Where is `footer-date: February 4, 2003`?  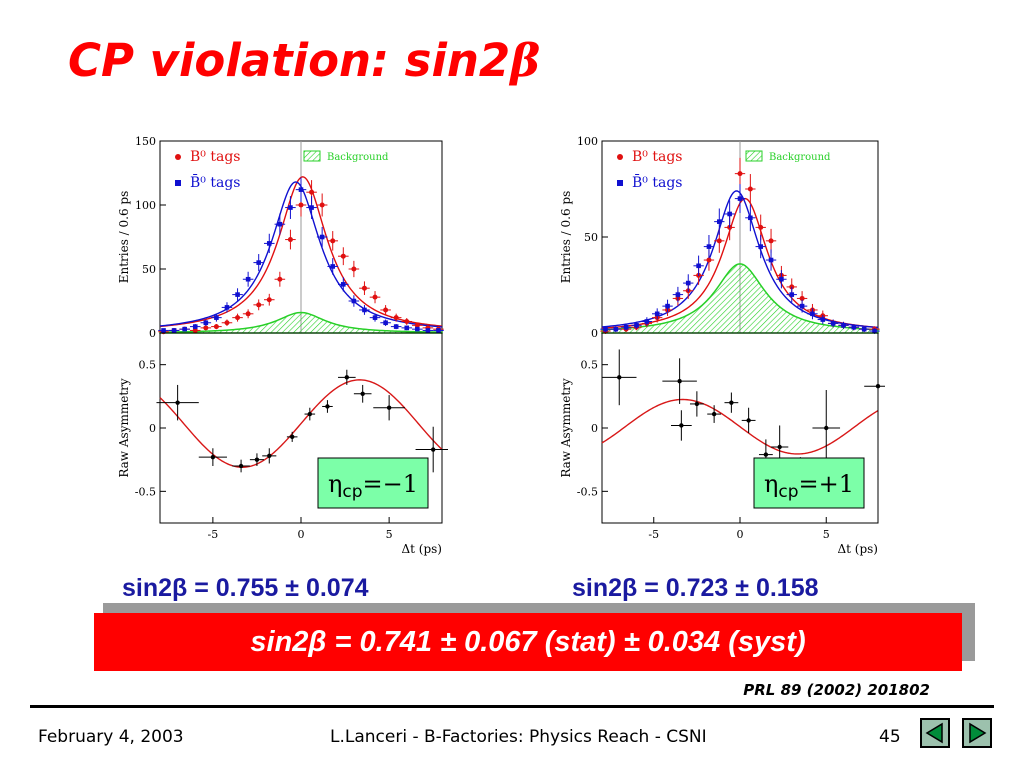 footer-date: February 4, 2003 is located at coordinates (111, 737).